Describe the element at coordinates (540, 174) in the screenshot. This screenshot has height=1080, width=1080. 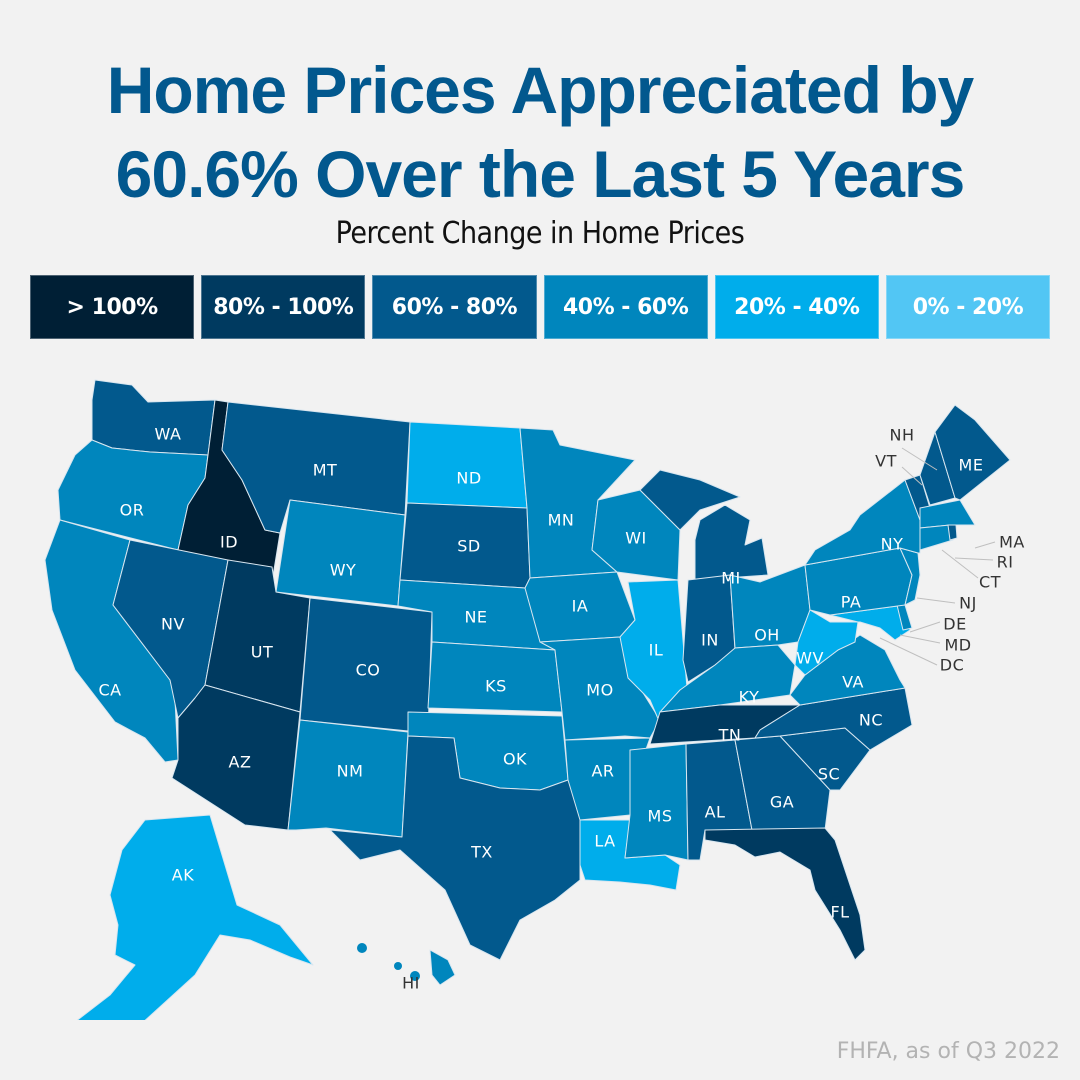
I see `title-line-2: 60.6% Over the Last 5 Years` at that location.